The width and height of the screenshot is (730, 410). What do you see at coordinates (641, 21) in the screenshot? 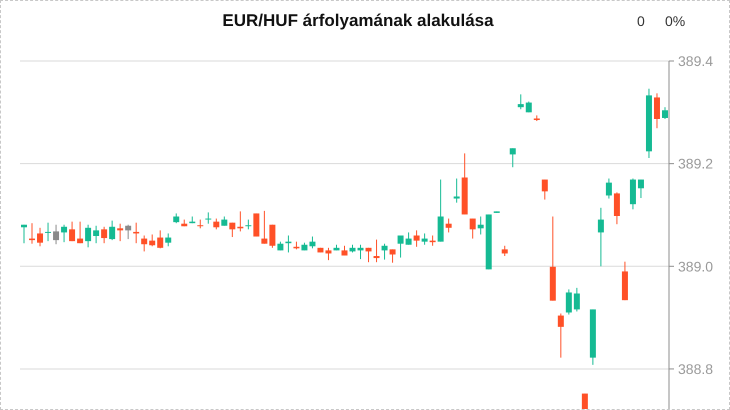
I see `text: 0` at bounding box center [641, 21].